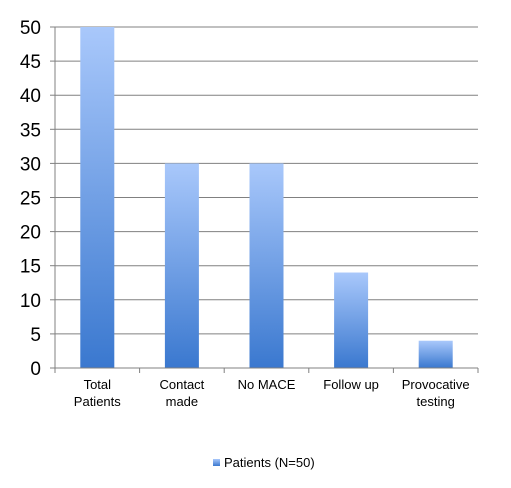 The height and width of the screenshot is (488, 511). What do you see at coordinates (351, 384) in the screenshot?
I see `x-tick-label: Follow up` at bounding box center [351, 384].